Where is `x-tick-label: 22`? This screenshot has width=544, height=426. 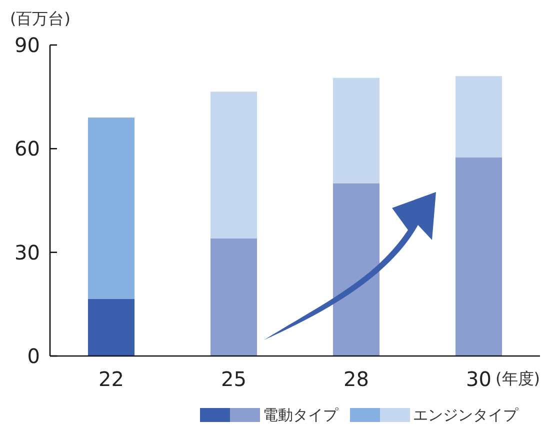 x-tick-label: 22 is located at coordinates (111, 379).